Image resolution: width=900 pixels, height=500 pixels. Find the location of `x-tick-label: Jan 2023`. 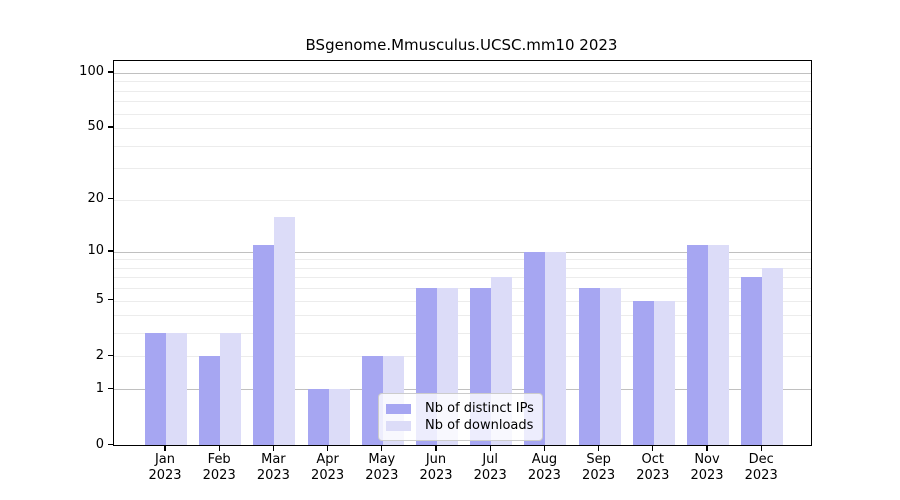

x-tick-label: Jan 2023 is located at coordinates (165, 467).